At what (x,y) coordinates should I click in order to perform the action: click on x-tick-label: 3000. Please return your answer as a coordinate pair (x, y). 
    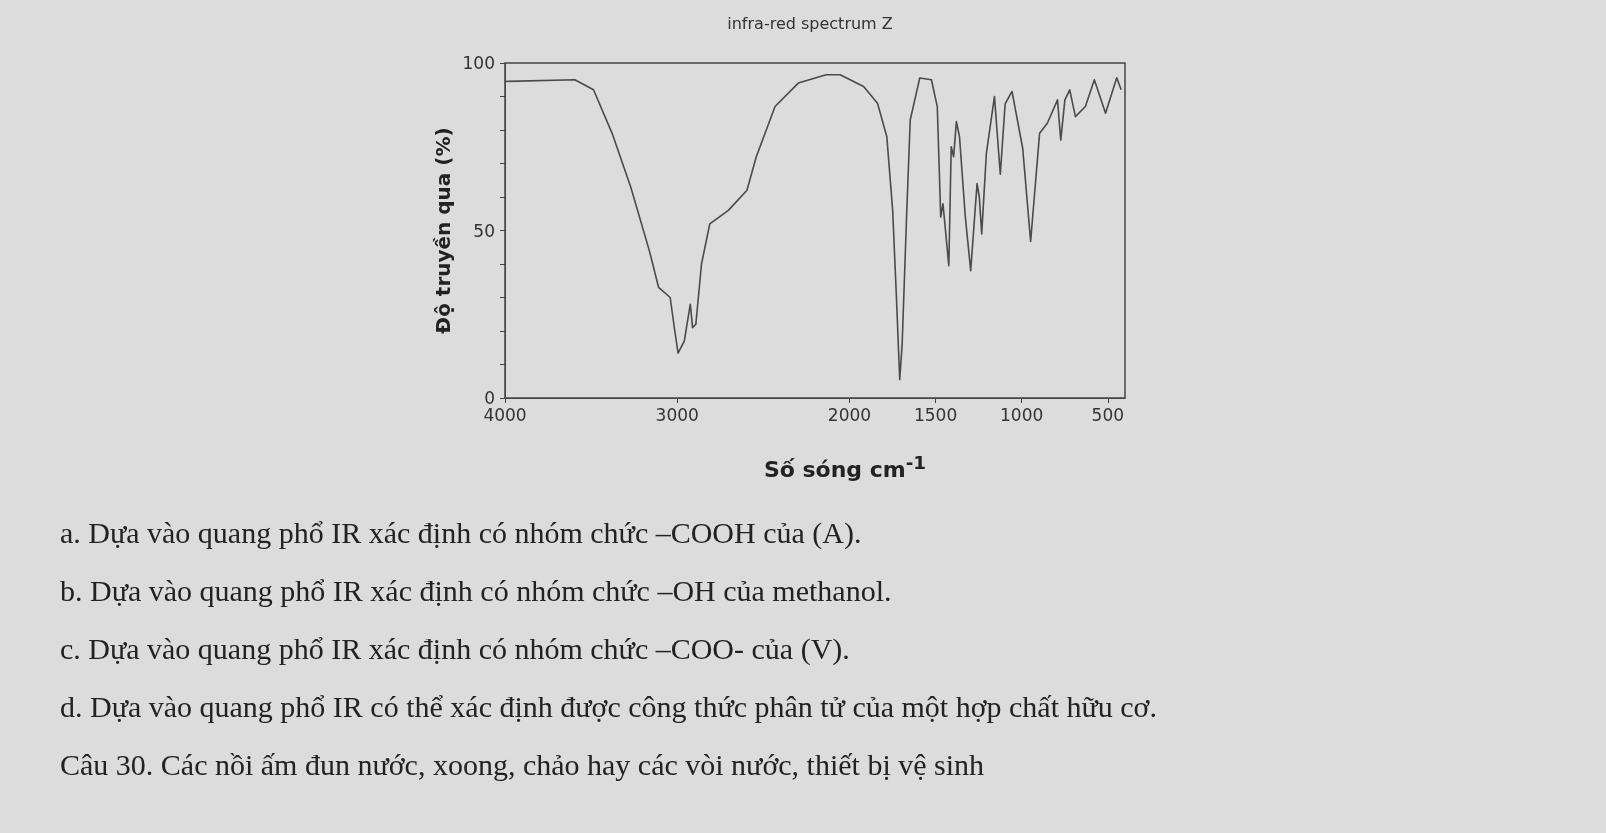
    Looking at the image, I should click on (677, 414).